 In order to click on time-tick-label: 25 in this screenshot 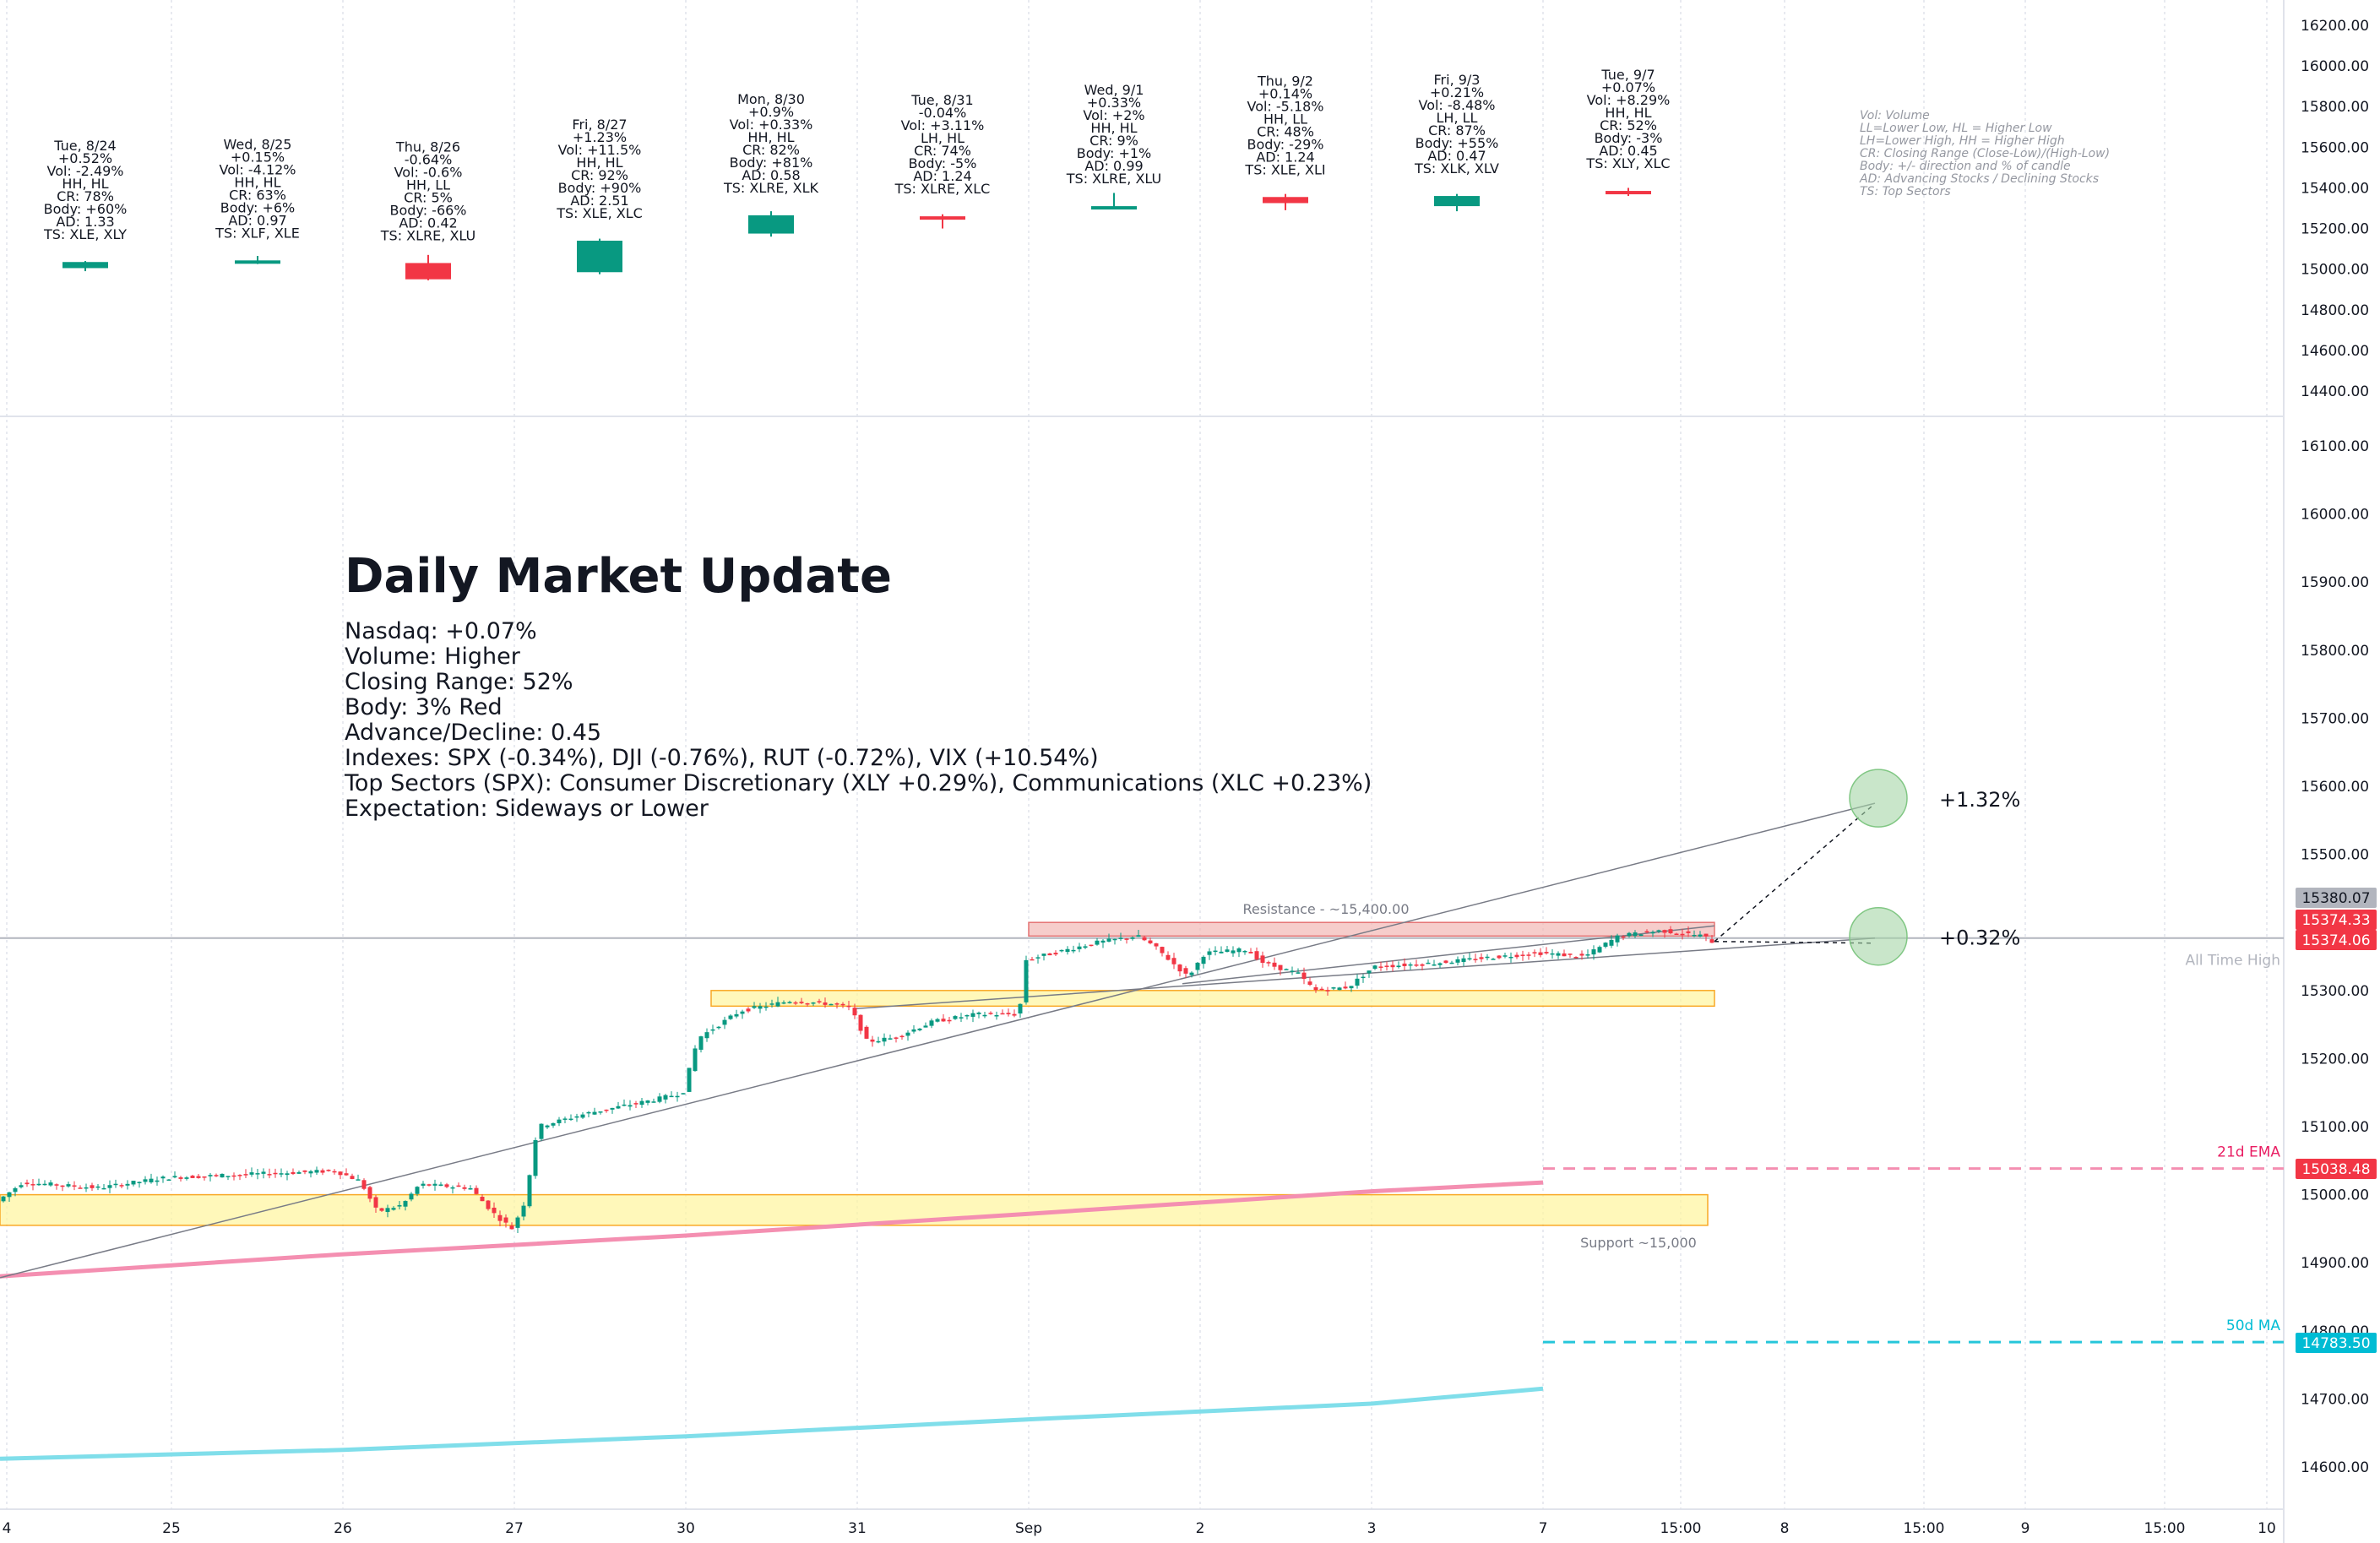, I will do `click(171, 1528)`.